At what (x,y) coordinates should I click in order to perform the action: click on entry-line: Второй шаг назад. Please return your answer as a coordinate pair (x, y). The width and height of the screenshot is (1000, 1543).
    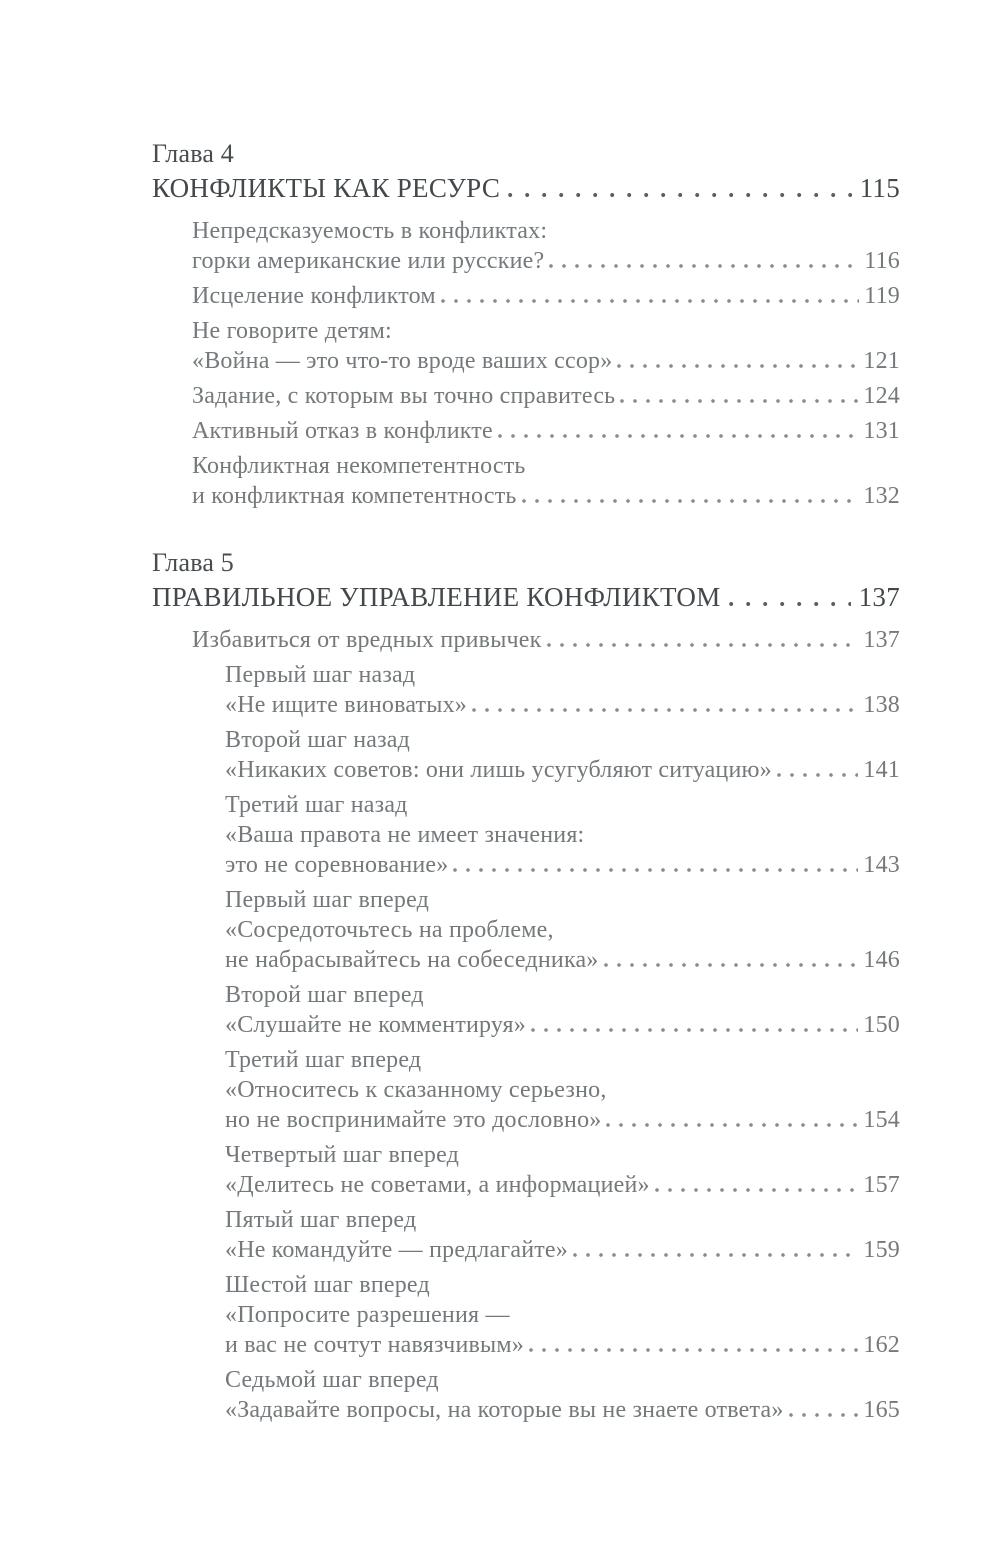
    Looking at the image, I should click on (318, 740).